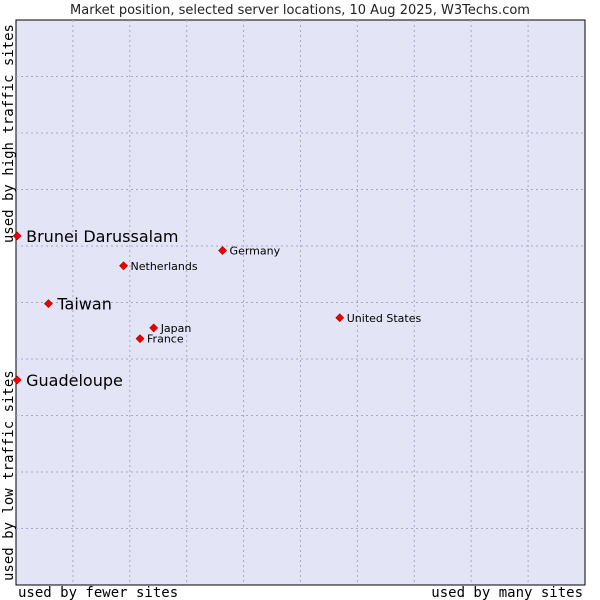  Describe the element at coordinates (102, 236) in the screenshot. I see `point-label: Brunei Darussalam` at that location.